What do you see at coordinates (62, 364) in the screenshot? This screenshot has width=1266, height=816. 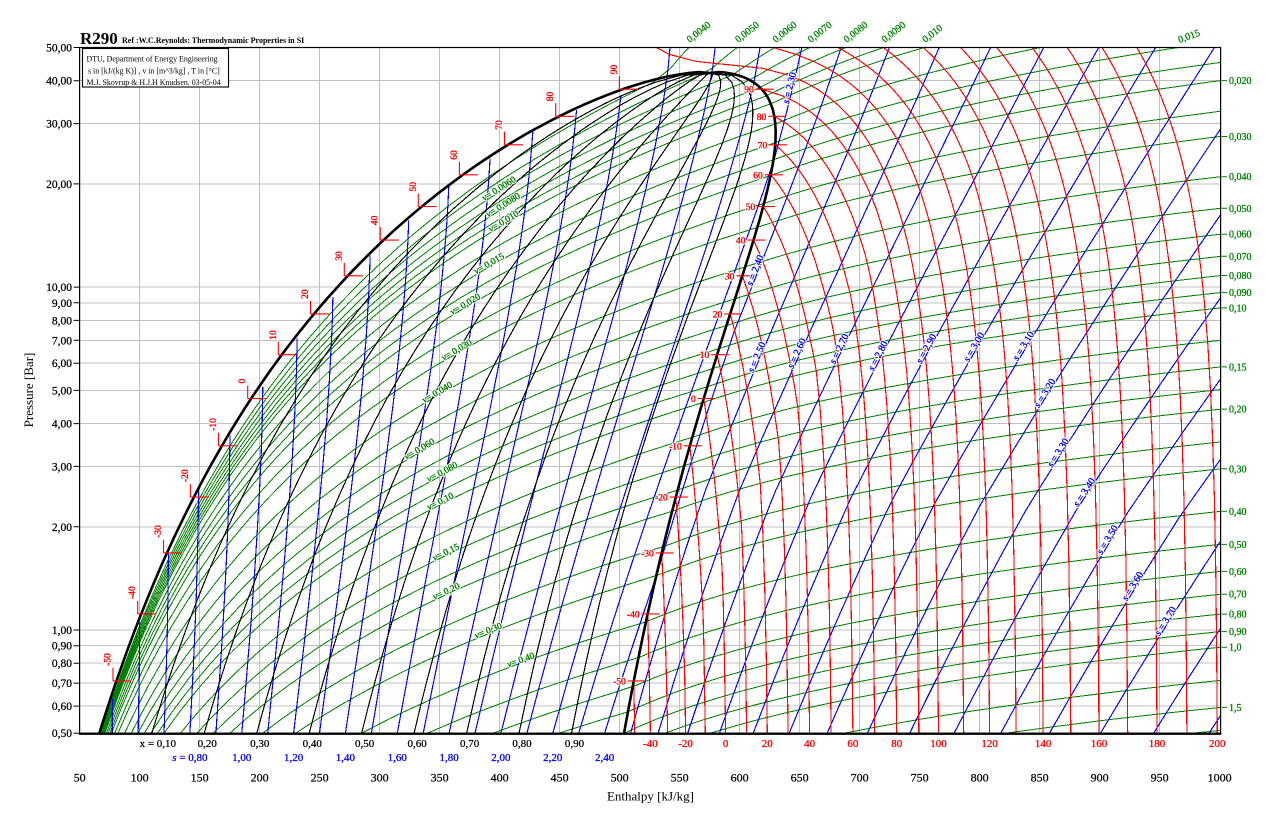 I see `svg-text: 6,00` at bounding box center [62, 364].